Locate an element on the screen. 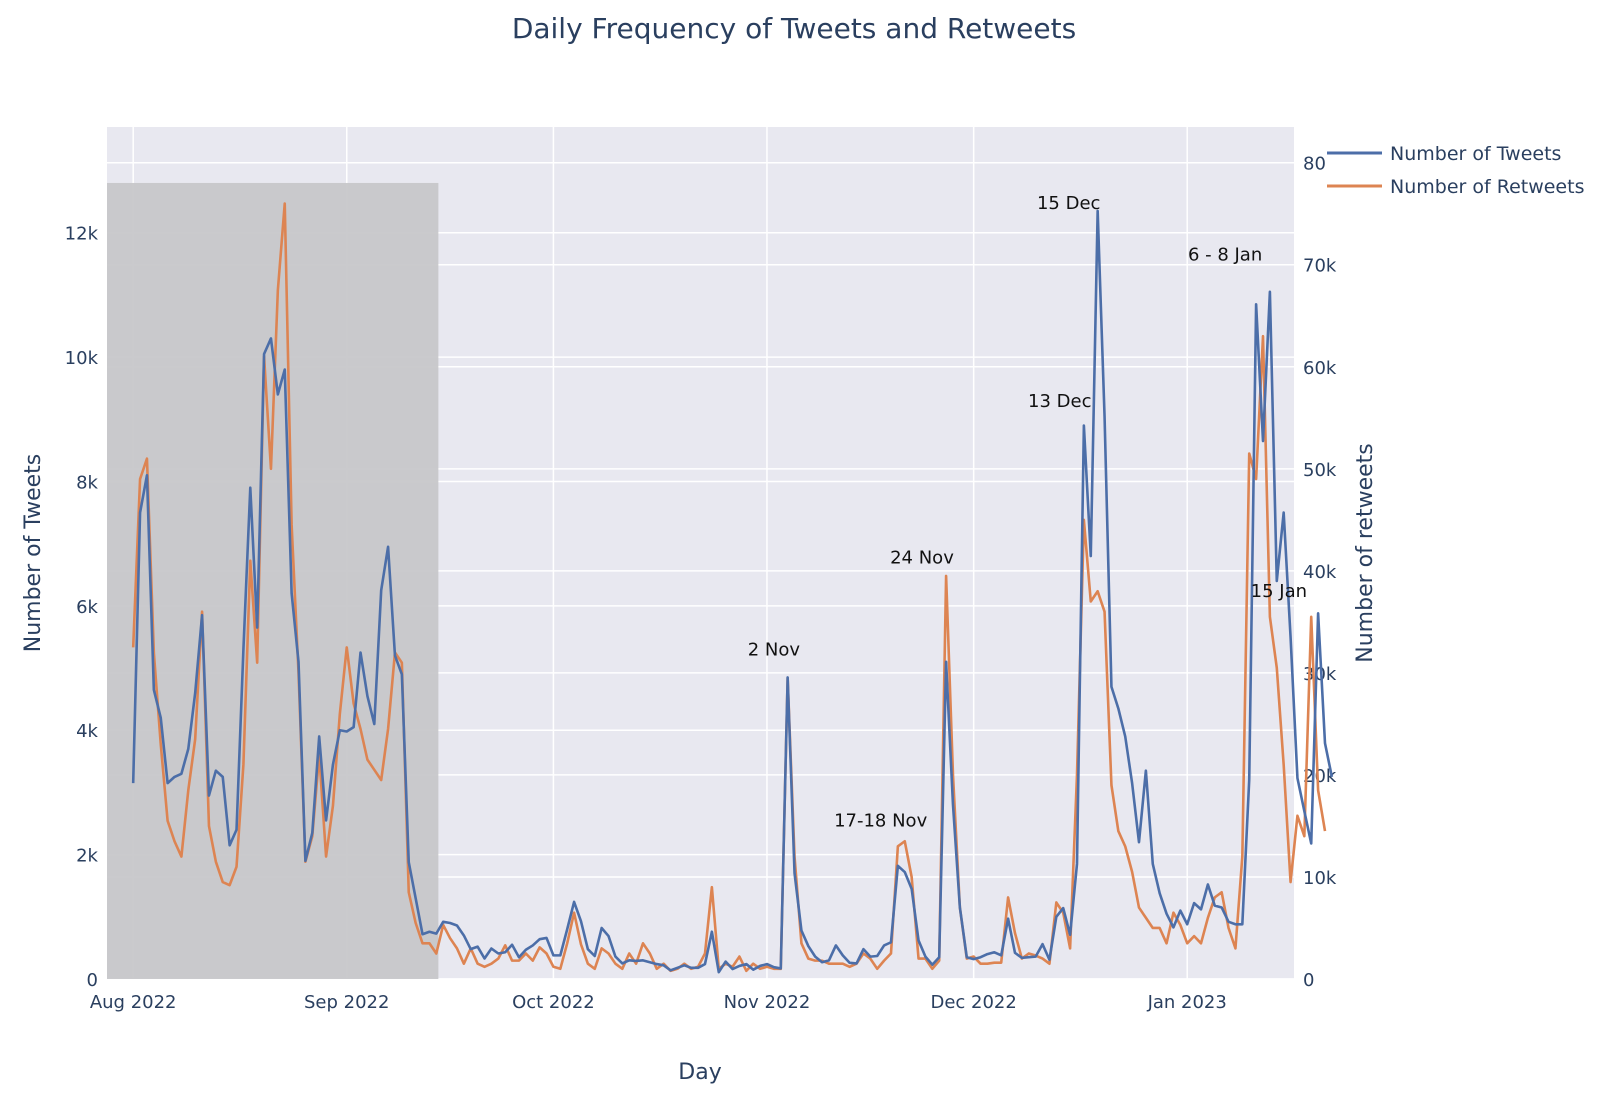 This screenshot has width=1600, height=1111. annotation-label-4: 15 Dec is located at coordinates (1068, 203).